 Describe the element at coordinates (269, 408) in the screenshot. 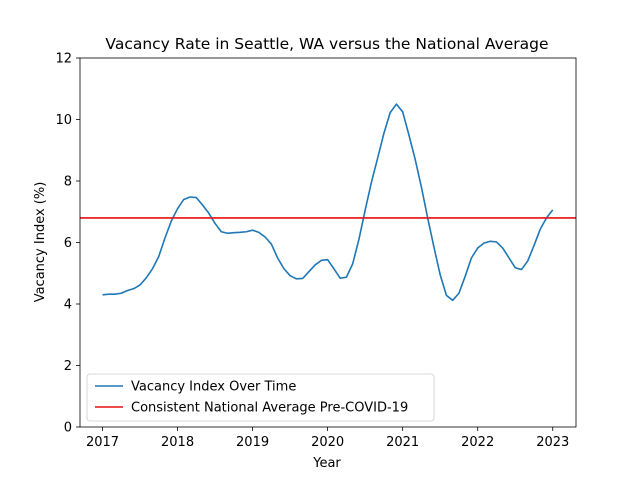

I see `legend-entry: Consistent National Average Pre-COVID-19` at that location.